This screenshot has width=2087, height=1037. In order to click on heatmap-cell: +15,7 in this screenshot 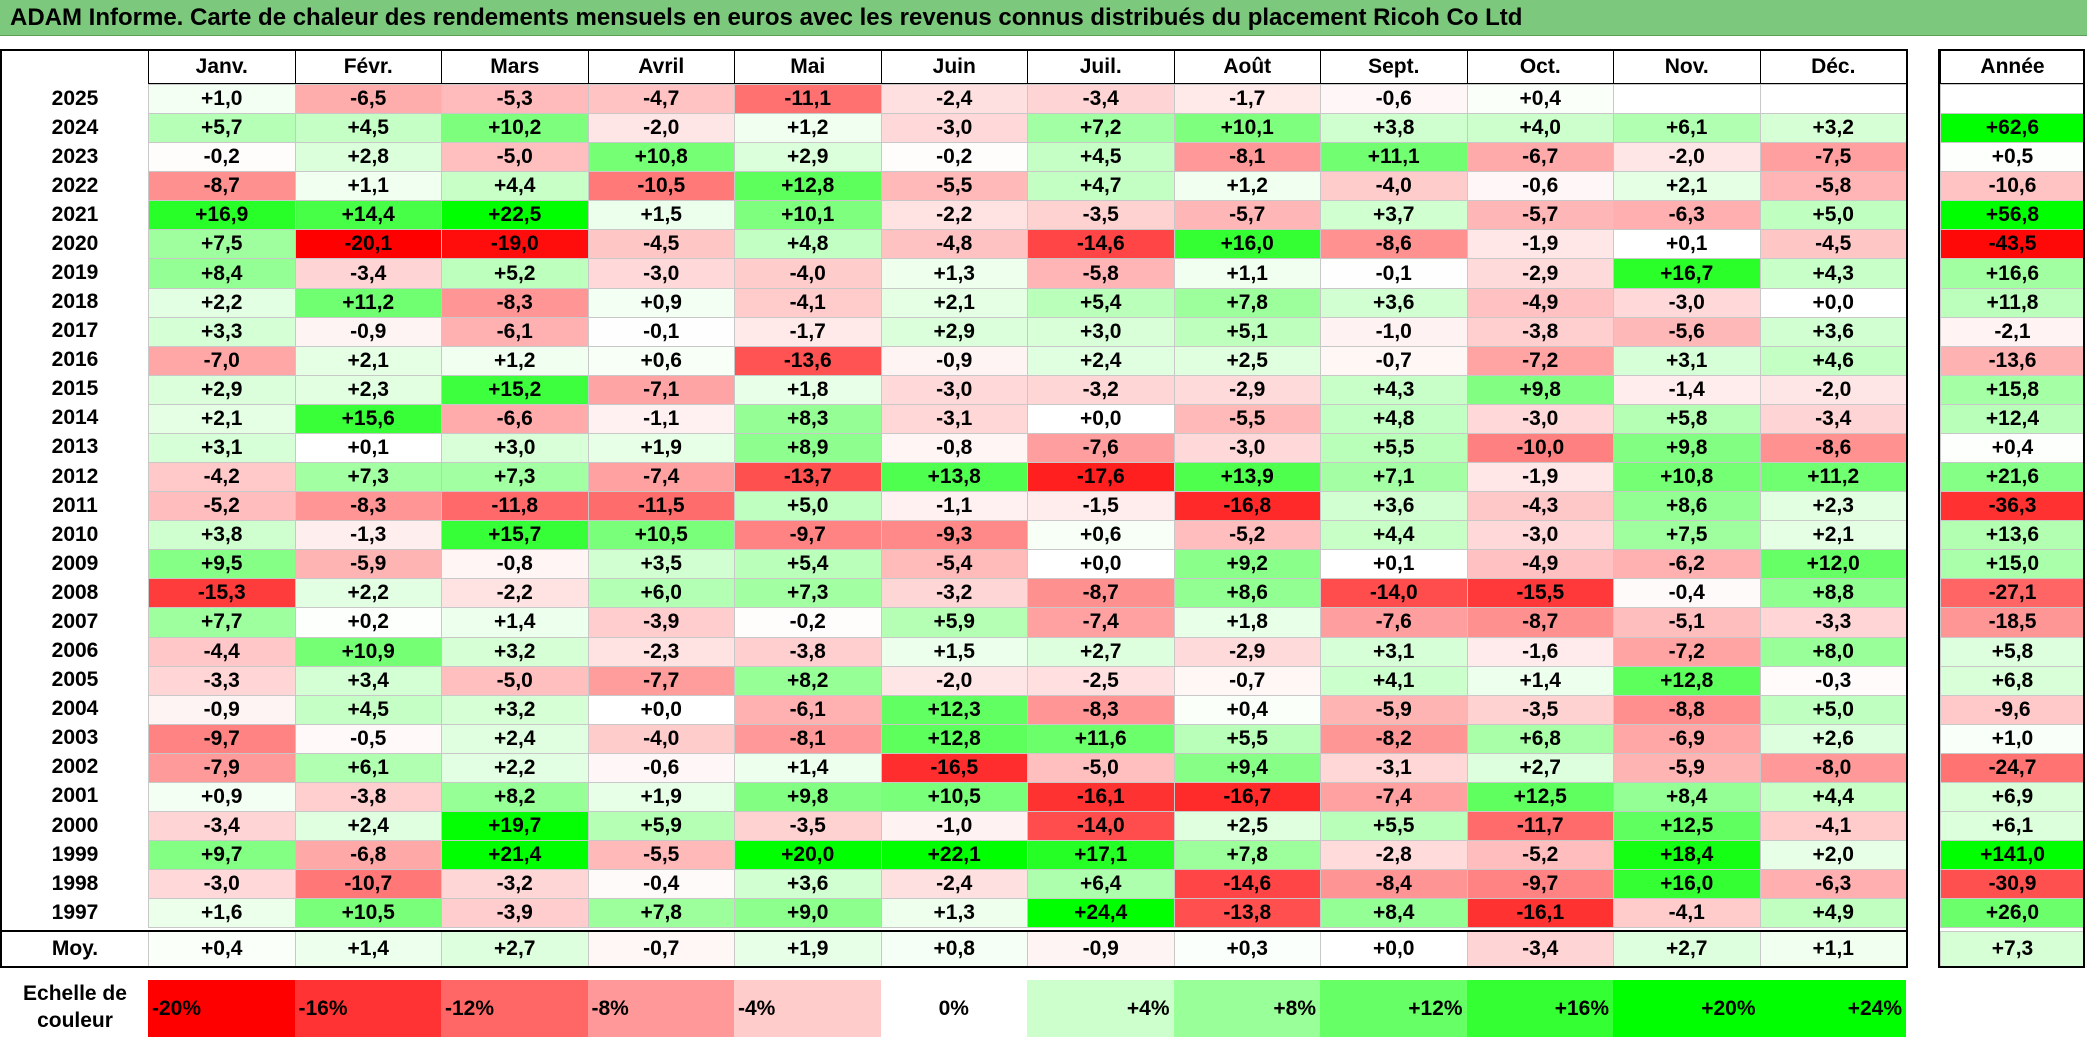, I will do `click(515, 535)`.